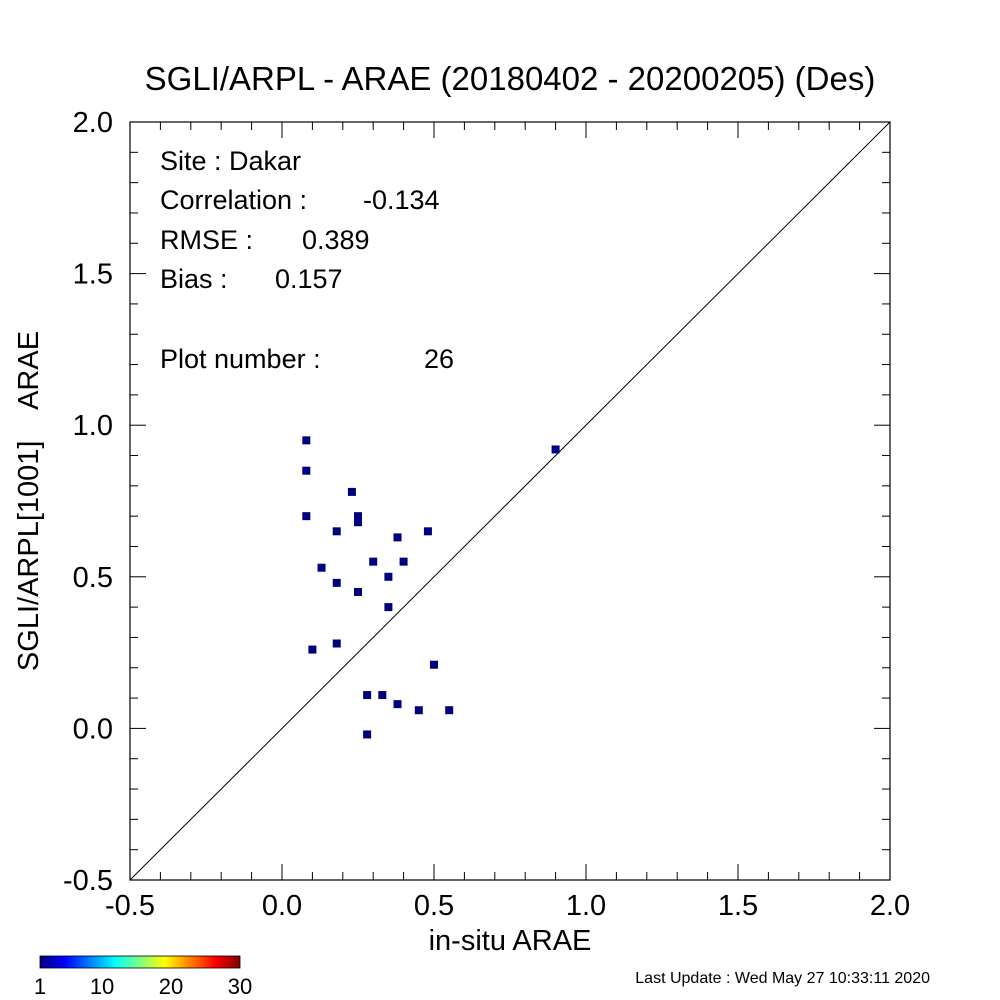  Describe the element at coordinates (309, 279) in the screenshot. I see `bias-value: 0.157` at that location.